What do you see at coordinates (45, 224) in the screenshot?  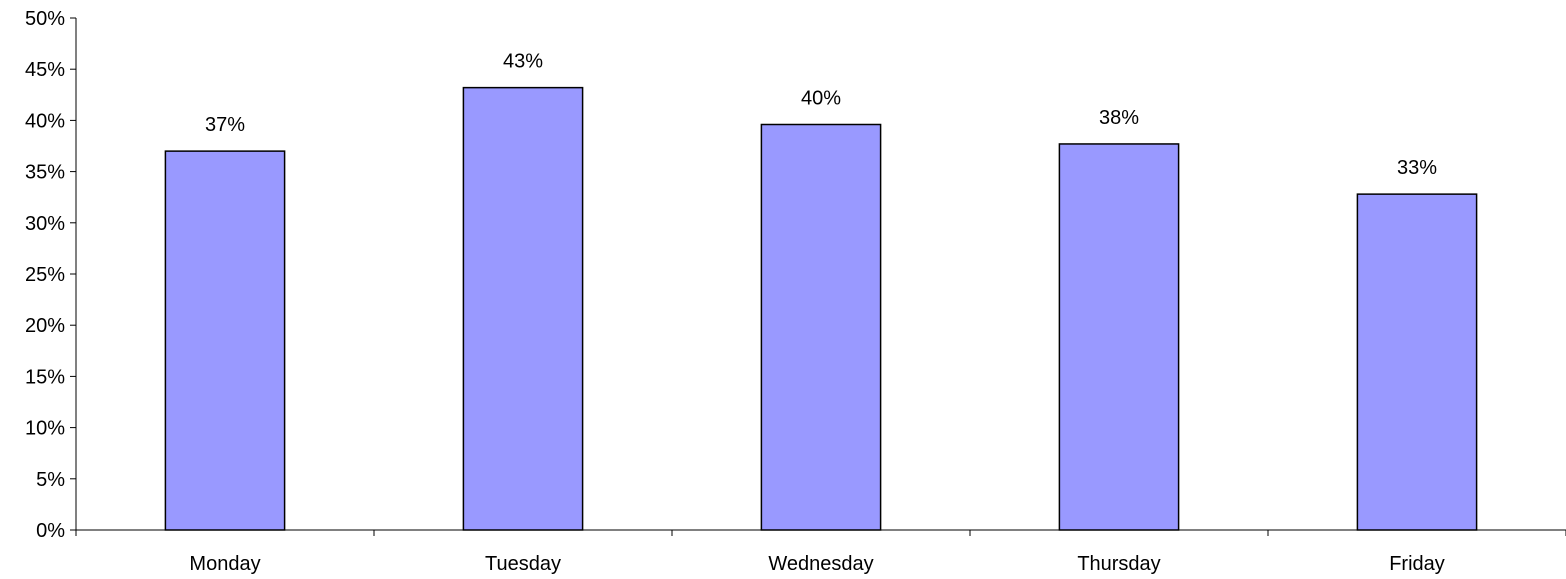 I see `y-tick-label: 30%` at bounding box center [45, 224].